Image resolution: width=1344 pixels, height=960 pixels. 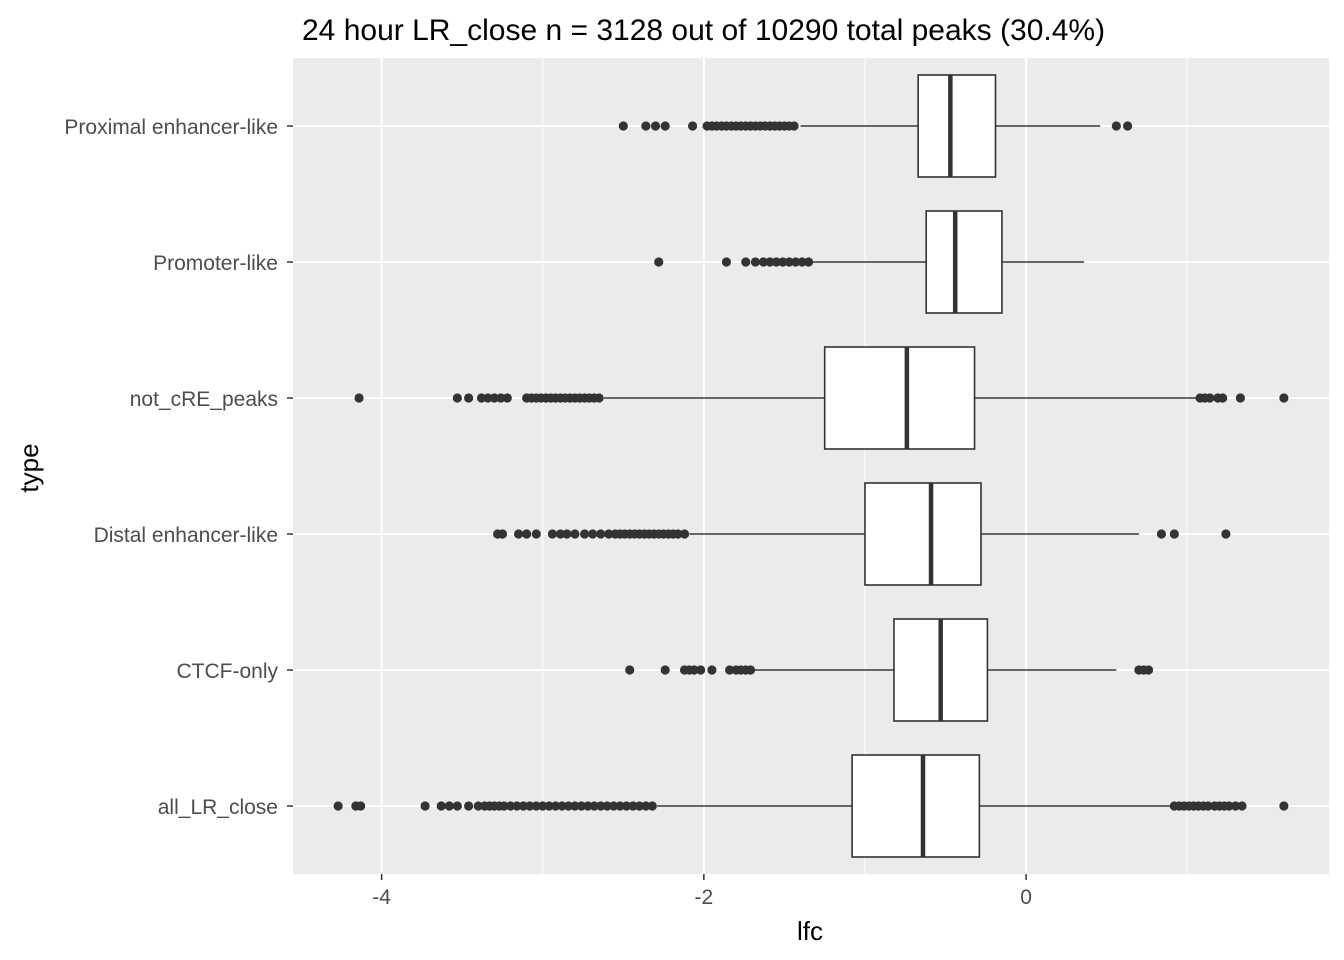 What do you see at coordinates (186, 535) in the screenshot?
I see `y-tick-label: Distal enhancer-like` at bounding box center [186, 535].